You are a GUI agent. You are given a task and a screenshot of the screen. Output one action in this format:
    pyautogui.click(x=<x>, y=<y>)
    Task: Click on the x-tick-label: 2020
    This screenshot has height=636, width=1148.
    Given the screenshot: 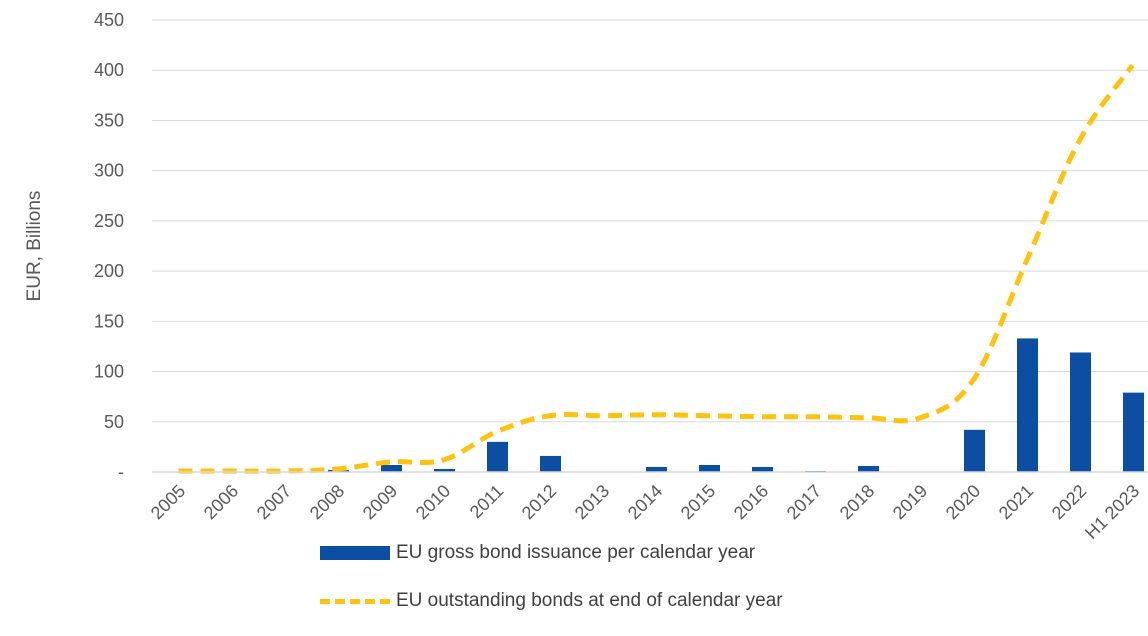 What is the action you would take?
    pyautogui.click(x=963, y=502)
    